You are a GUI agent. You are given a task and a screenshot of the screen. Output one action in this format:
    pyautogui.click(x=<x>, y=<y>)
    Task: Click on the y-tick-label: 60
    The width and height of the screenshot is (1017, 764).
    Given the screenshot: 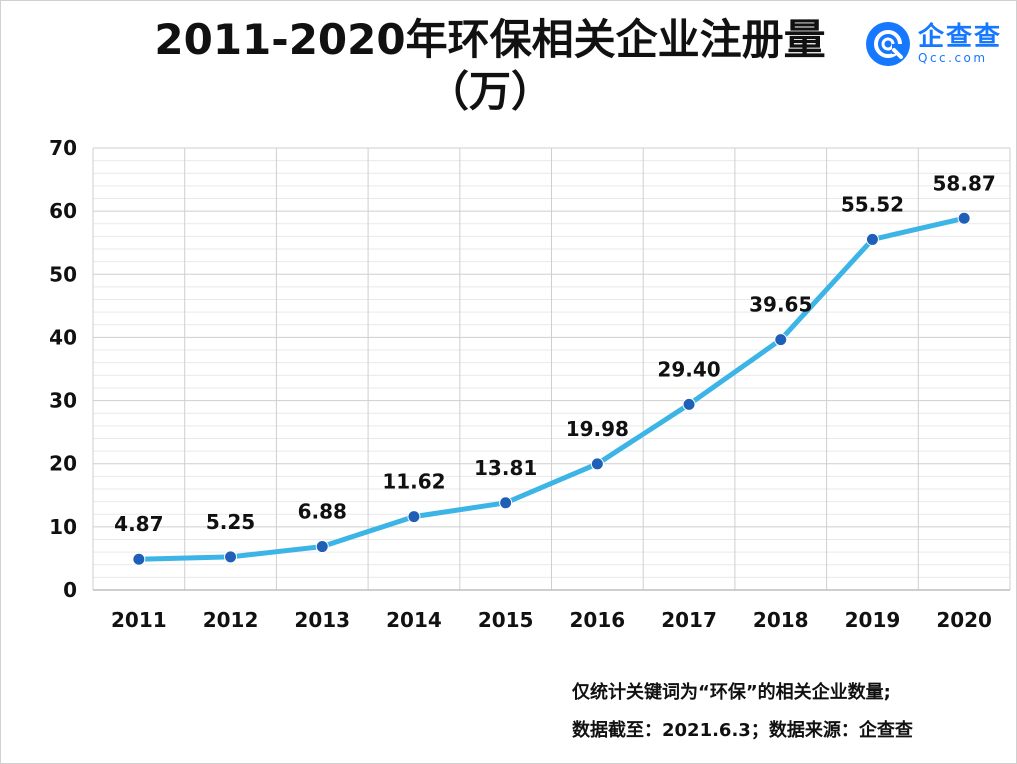 What is the action you would take?
    pyautogui.click(x=63, y=211)
    